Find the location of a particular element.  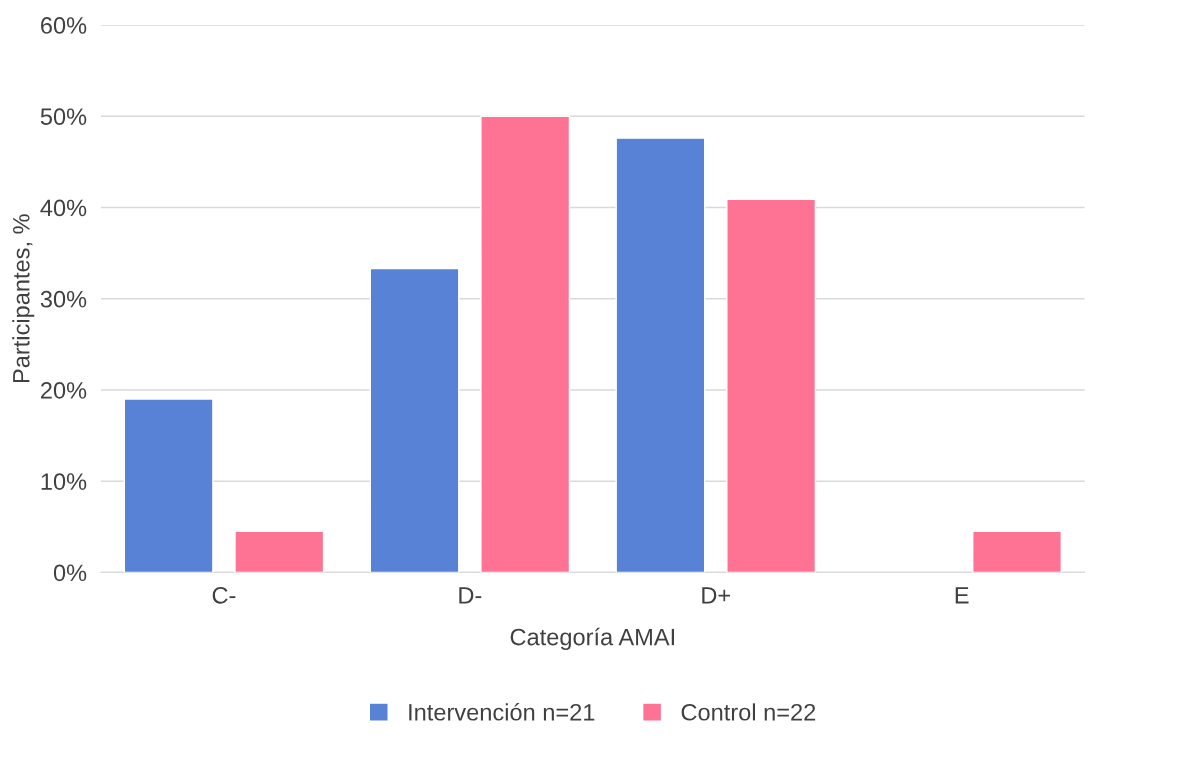

y-tick-label: 40% is located at coordinates (63, 208).